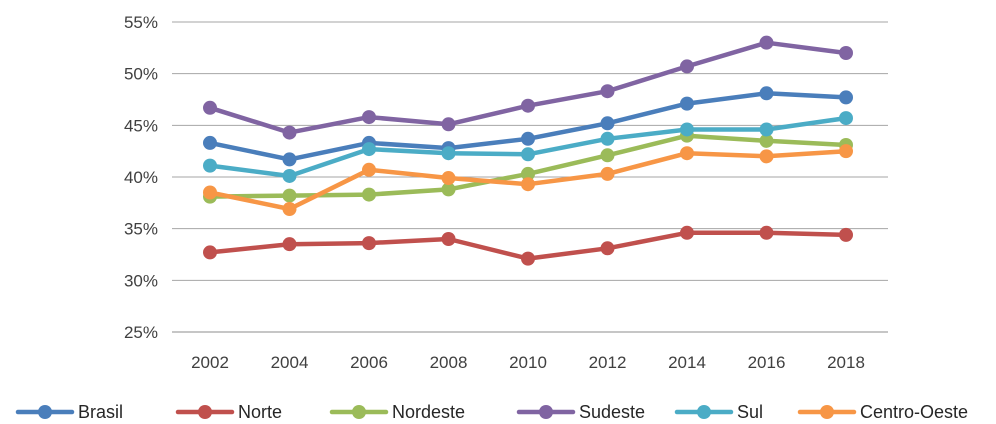 The height and width of the screenshot is (424, 996). Describe the element at coordinates (290, 362) in the screenshot. I see `x-tick-label: 2004` at that location.